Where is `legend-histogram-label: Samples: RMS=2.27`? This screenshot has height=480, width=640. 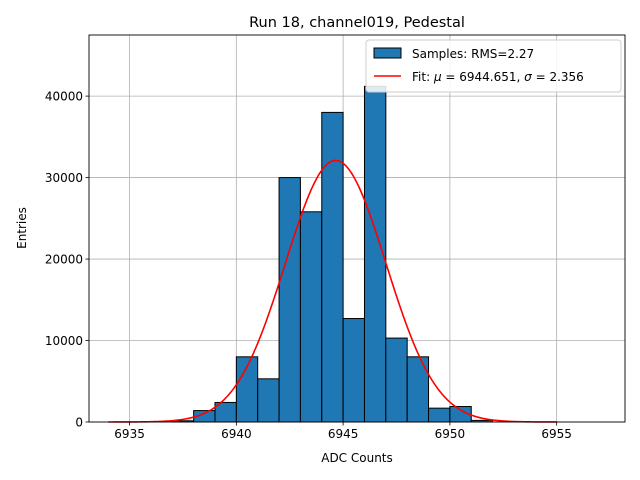 legend-histogram-label: Samples: RMS=2.27 is located at coordinates (473, 54).